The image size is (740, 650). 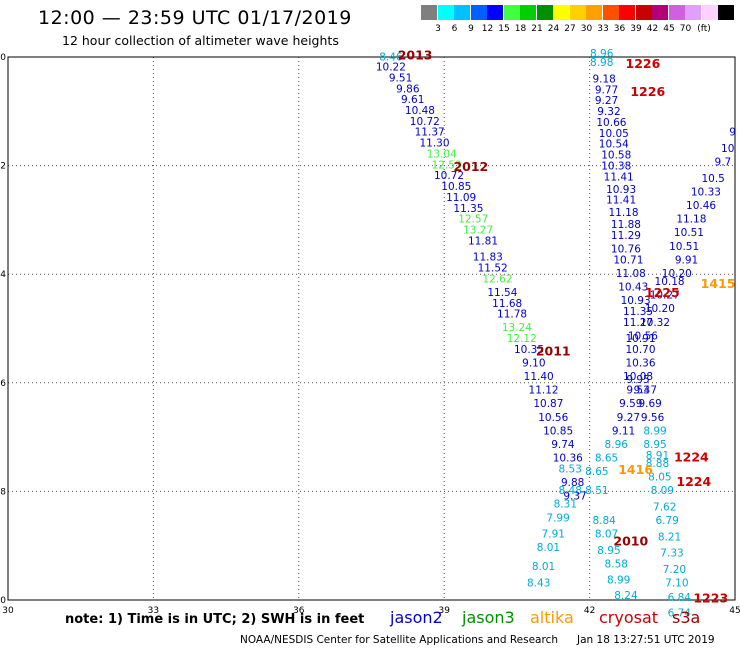 What do you see at coordinates (504, 29) in the screenshot?
I see `color-scale-label: 15` at bounding box center [504, 29].